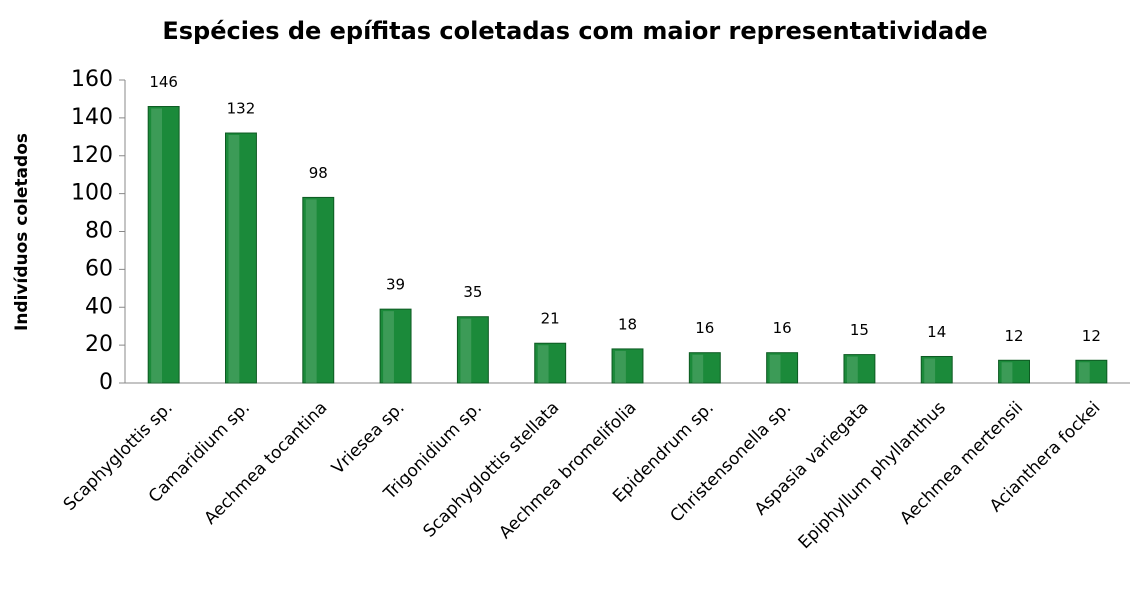 The height and width of the screenshot is (595, 1132). I want to click on x-tick-label: Scaphyglottis stellata, so click(491, 470).